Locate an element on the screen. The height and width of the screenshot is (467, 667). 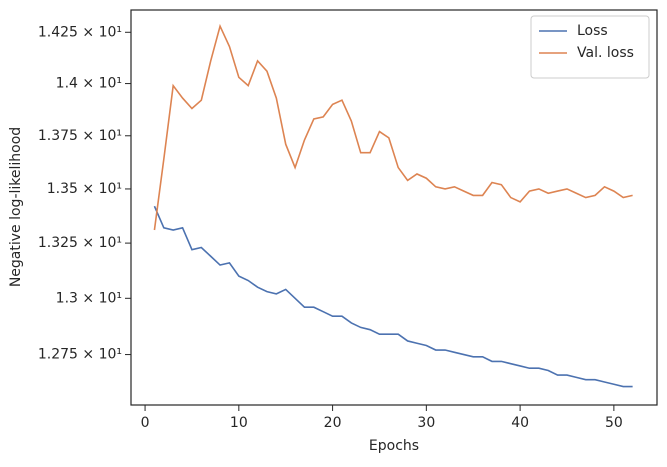
y-tick-label: 1.4 × 10¹ is located at coordinates (89, 84).